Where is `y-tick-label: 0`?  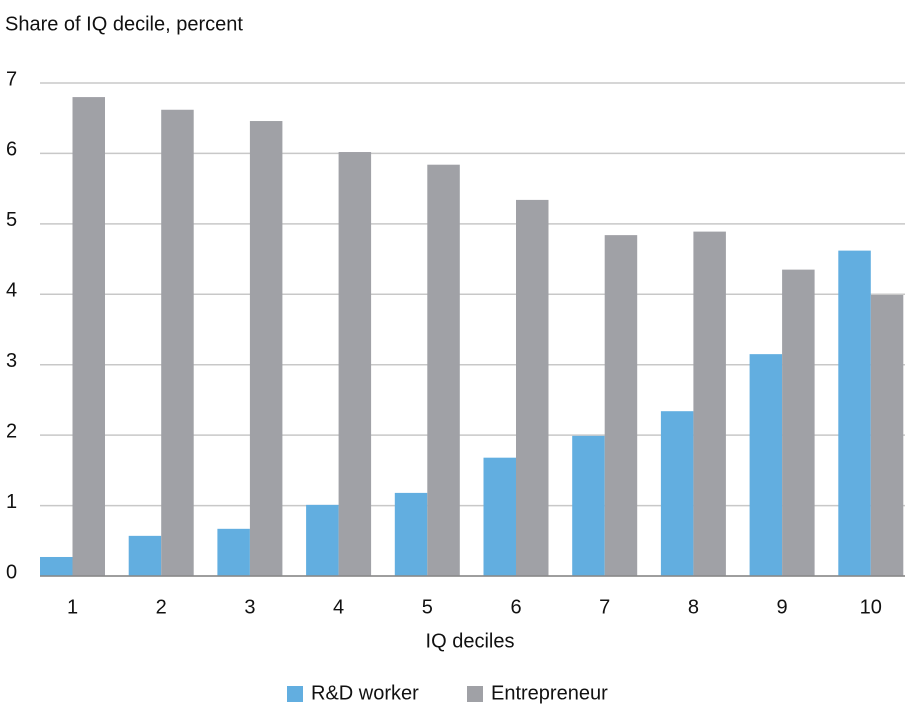 y-tick-label: 0 is located at coordinates (11, 572).